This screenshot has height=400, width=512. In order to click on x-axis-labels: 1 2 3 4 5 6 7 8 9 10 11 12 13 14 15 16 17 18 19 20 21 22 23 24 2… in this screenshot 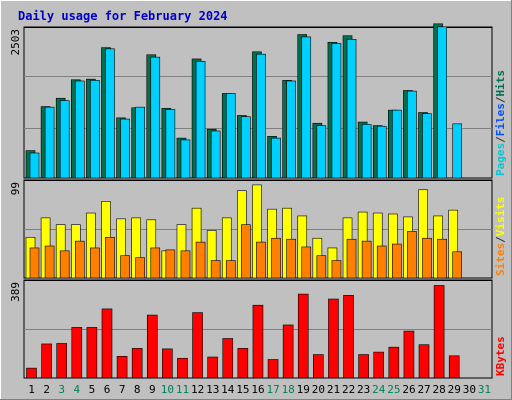, I will do `click(259, 389)`.